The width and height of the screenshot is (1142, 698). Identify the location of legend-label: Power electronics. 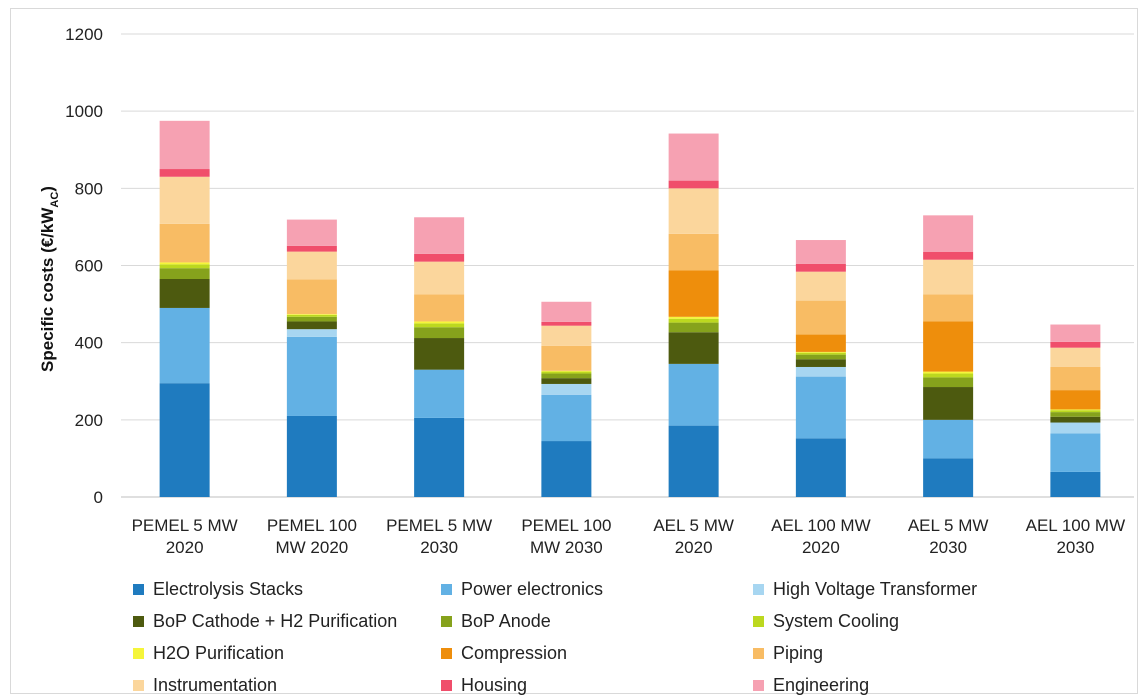
(532, 588).